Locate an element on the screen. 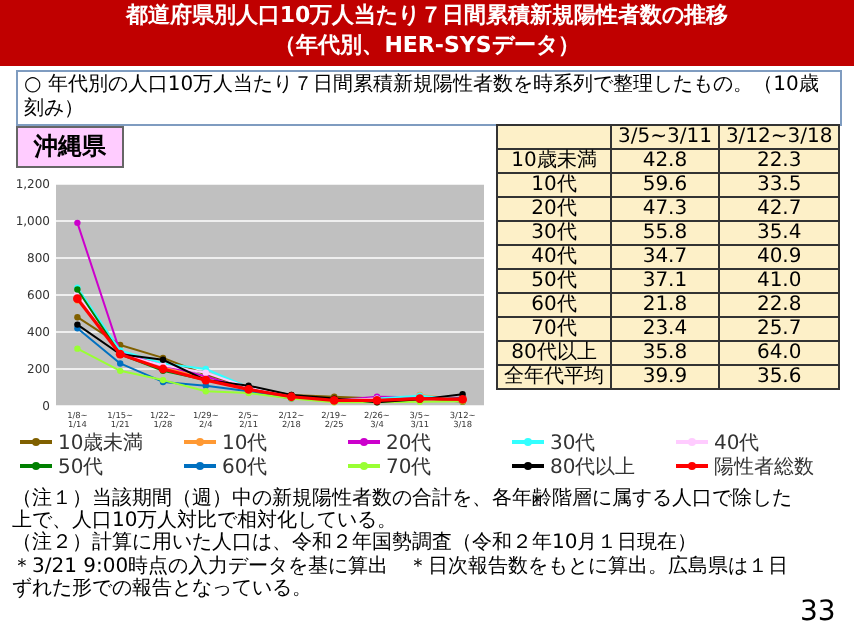 The image size is (854, 640). chart-subtitle: （年代別、HER-SYSデータ） is located at coordinates (427, 45).